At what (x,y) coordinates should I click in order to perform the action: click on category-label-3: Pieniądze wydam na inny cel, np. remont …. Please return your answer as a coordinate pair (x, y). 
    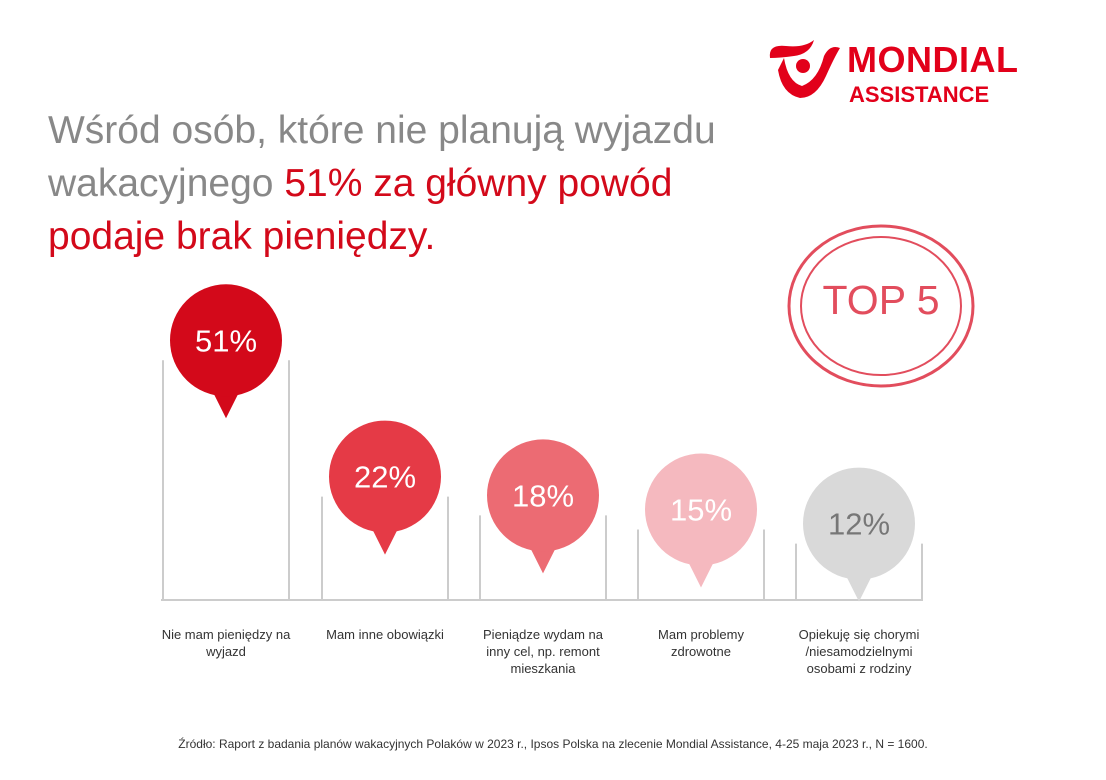
    Looking at the image, I should click on (543, 651).